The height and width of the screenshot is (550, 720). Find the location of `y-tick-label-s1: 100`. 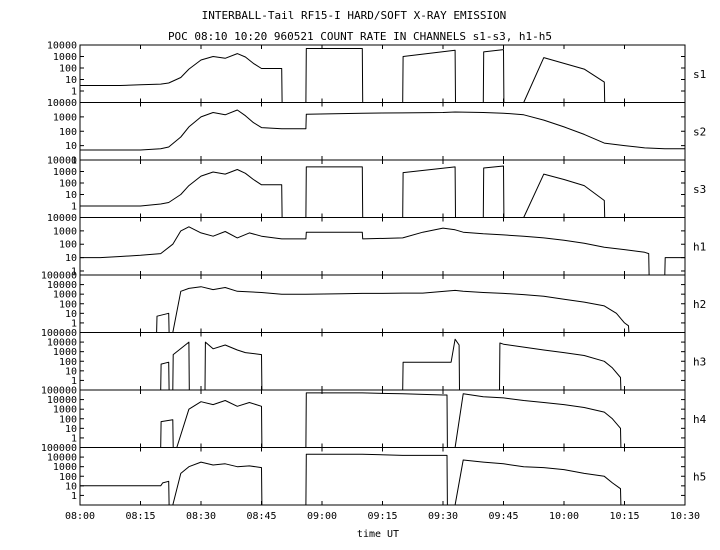

y-tick-label-s1: 100 is located at coordinates (68, 69).